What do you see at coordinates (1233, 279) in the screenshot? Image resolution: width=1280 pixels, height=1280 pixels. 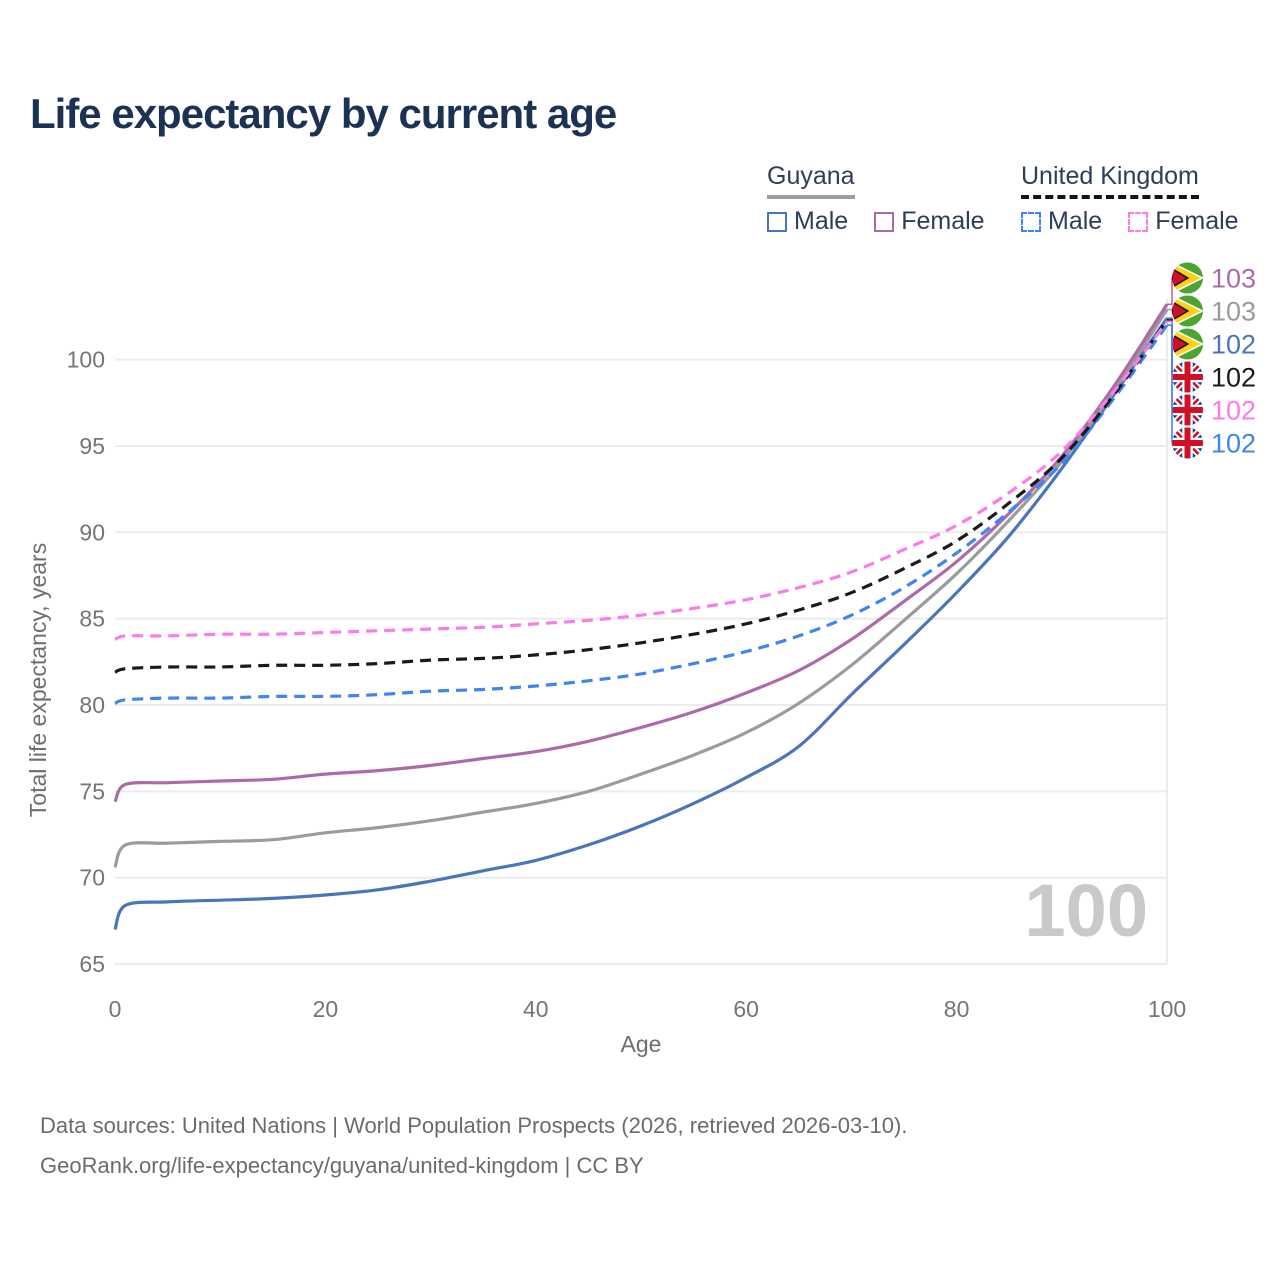 I see `end-value-label-guyana-female: 103` at bounding box center [1233, 279].